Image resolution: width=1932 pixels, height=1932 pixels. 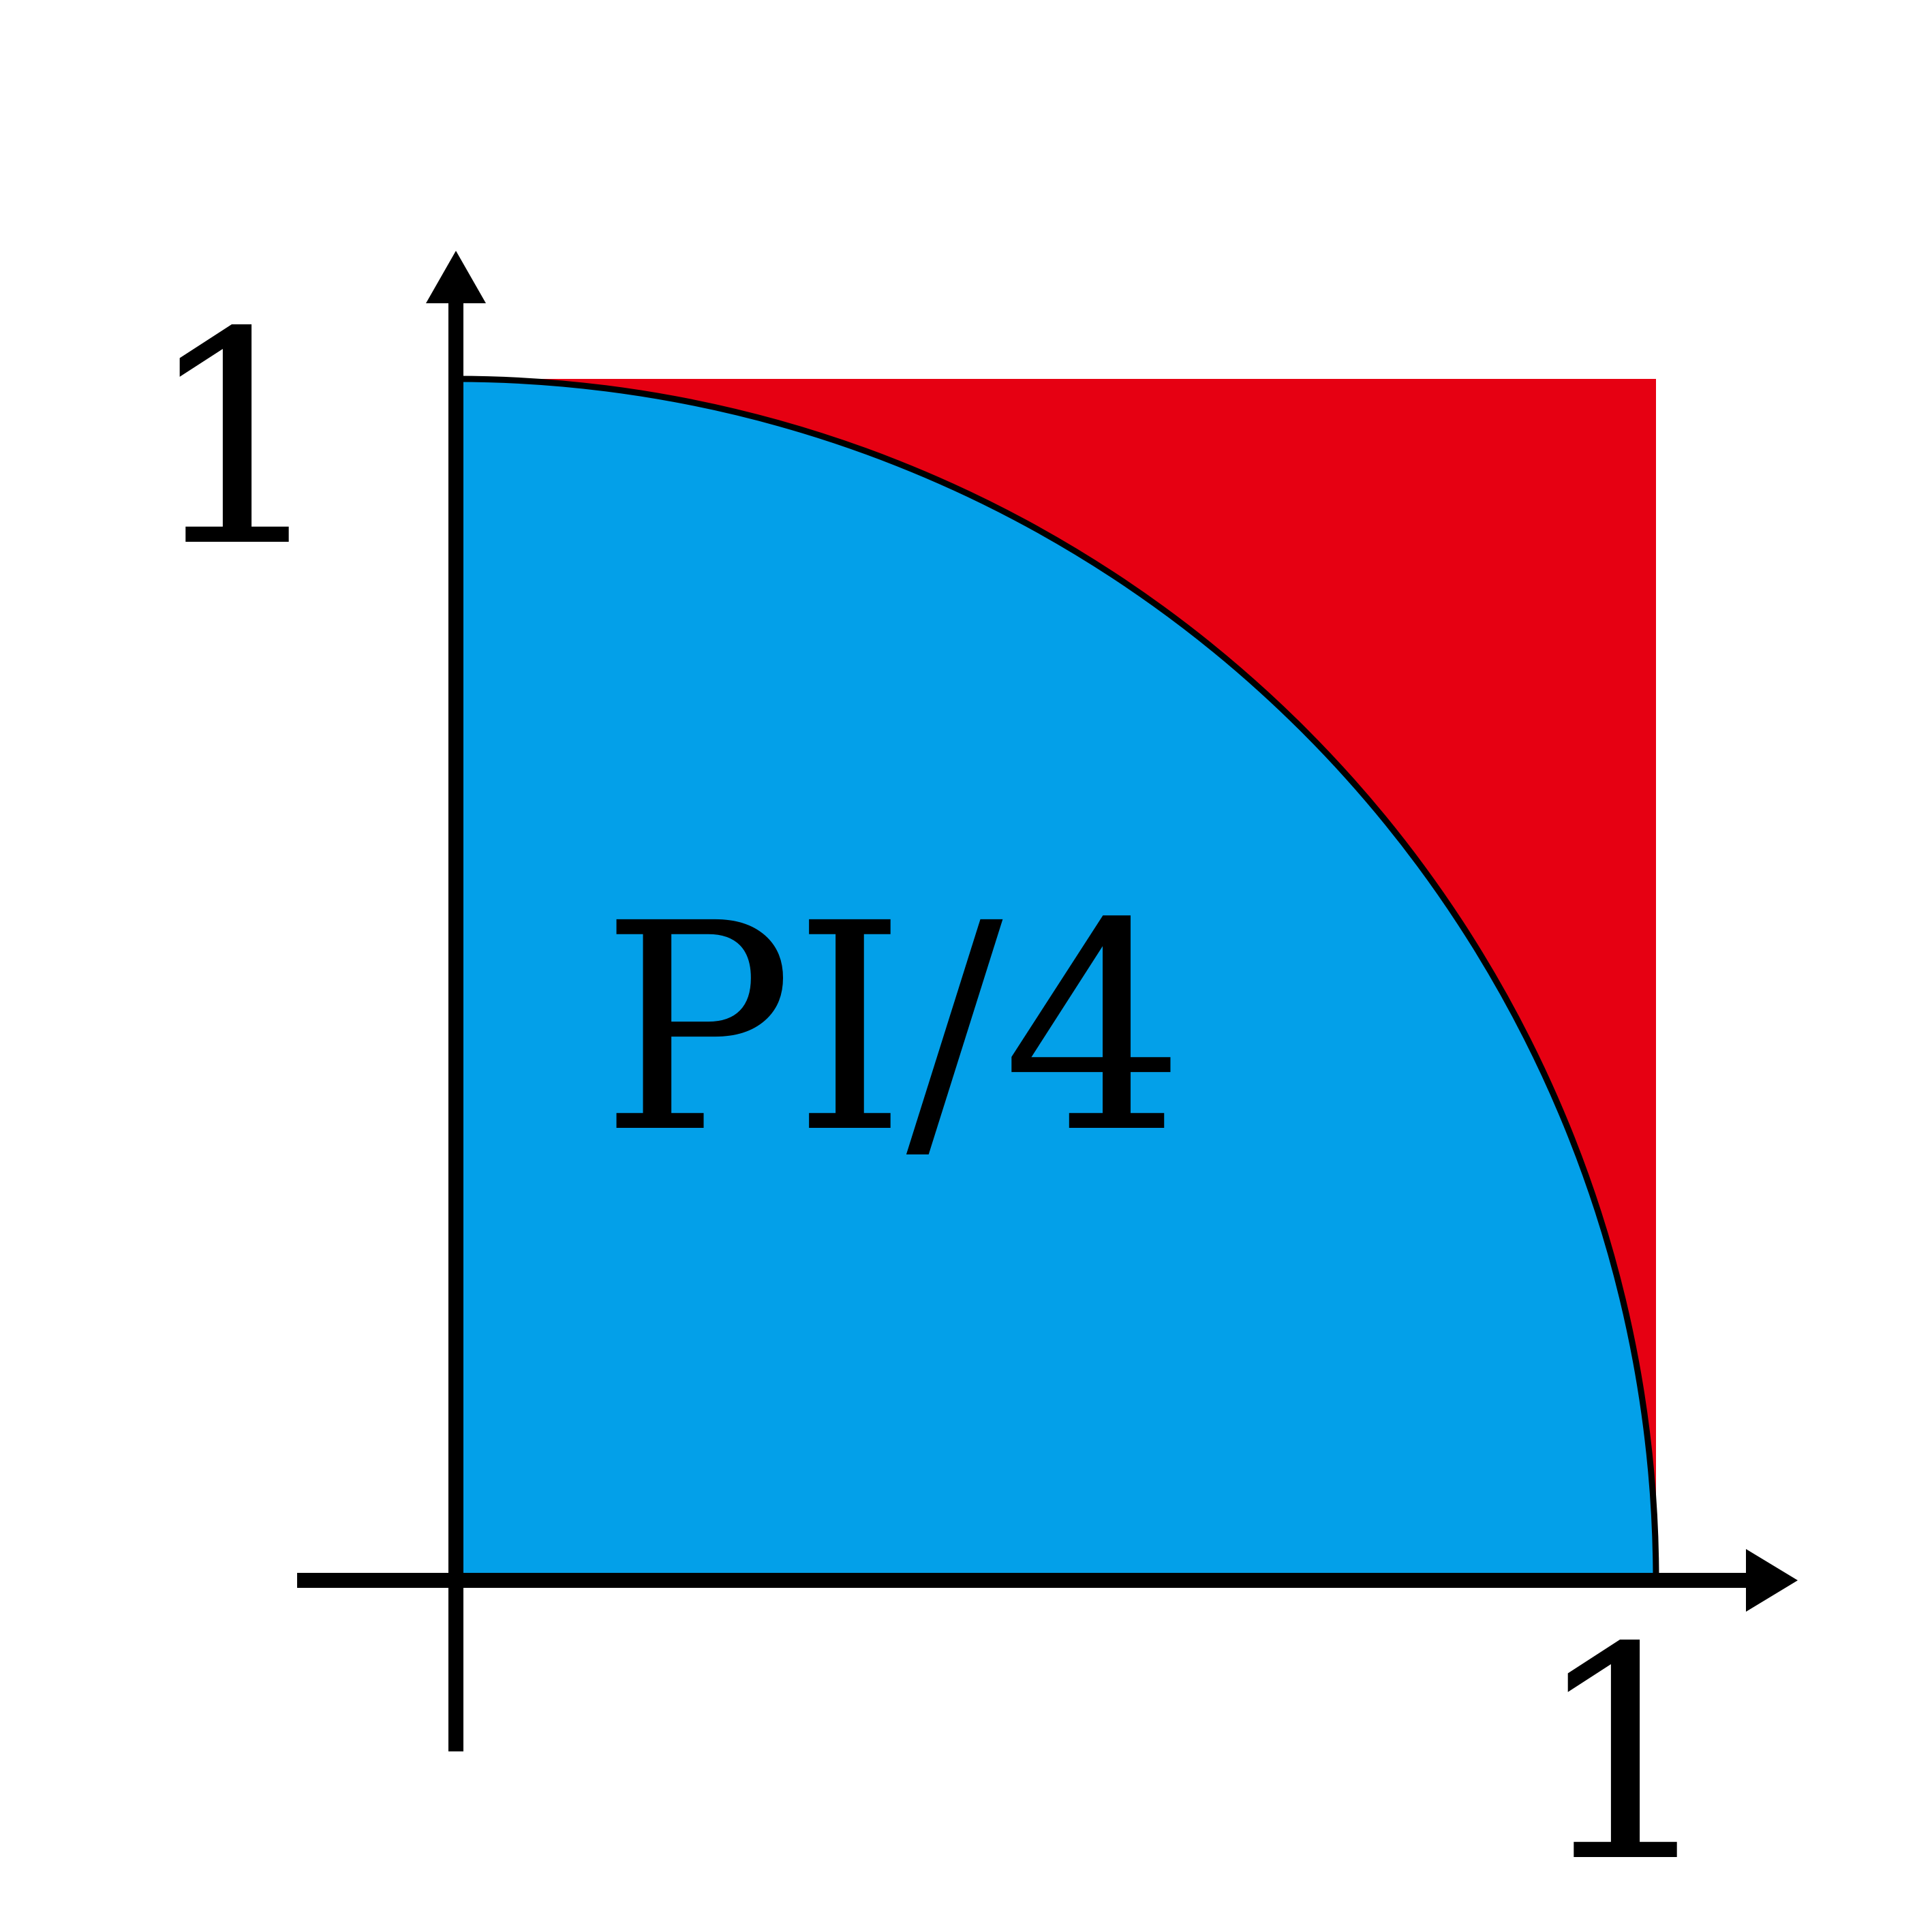 What do you see at coordinates (1625, 1756) in the screenshot?
I see `x-axis-tick-label: 1` at bounding box center [1625, 1756].